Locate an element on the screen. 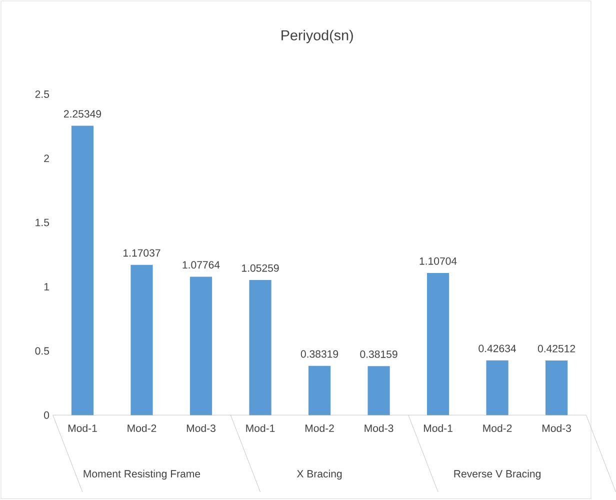  data-label: 0.38159 is located at coordinates (379, 354).